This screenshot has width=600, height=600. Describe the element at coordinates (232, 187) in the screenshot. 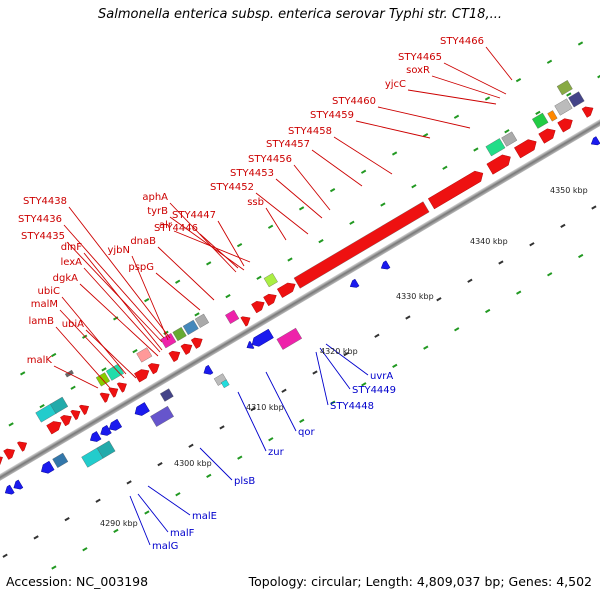

I see `gene-label: STY4452` at that location.